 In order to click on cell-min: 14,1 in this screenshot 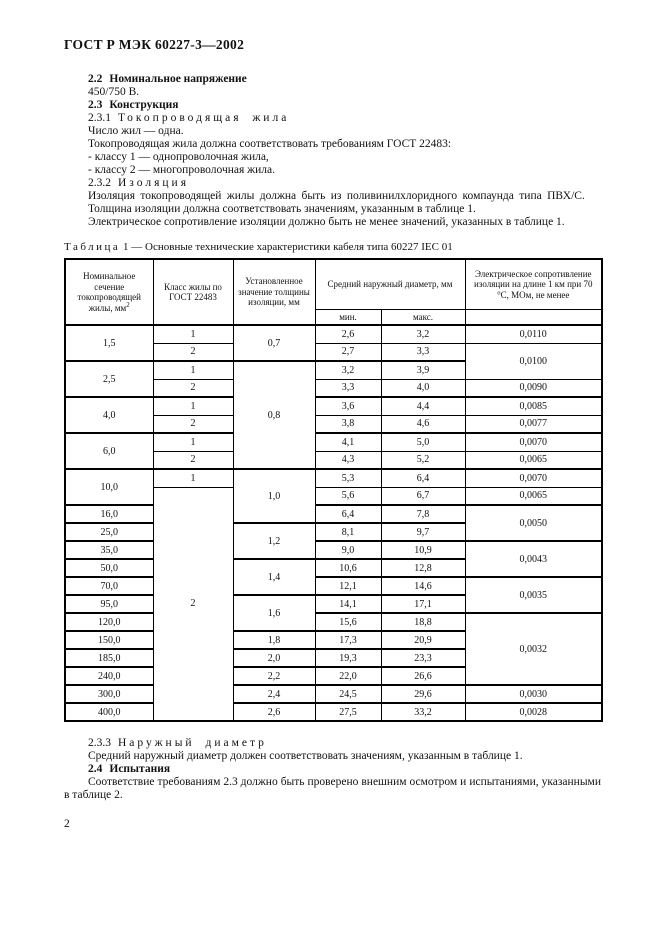, I will do `click(348, 604)`.